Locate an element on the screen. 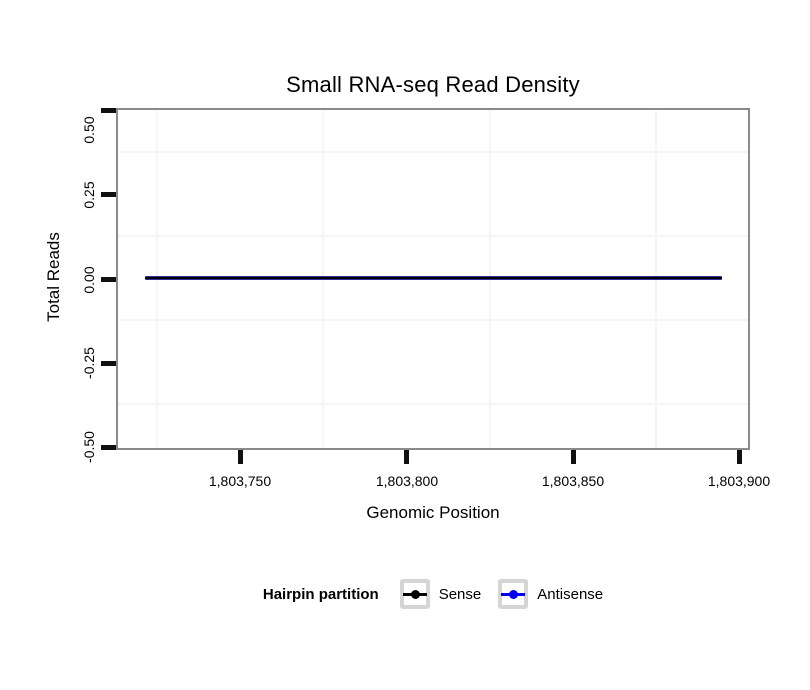 Image resolution: width=810 pixels, height=690 pixels. legend-label-sense: Sense is located at coordinates (460, 594).